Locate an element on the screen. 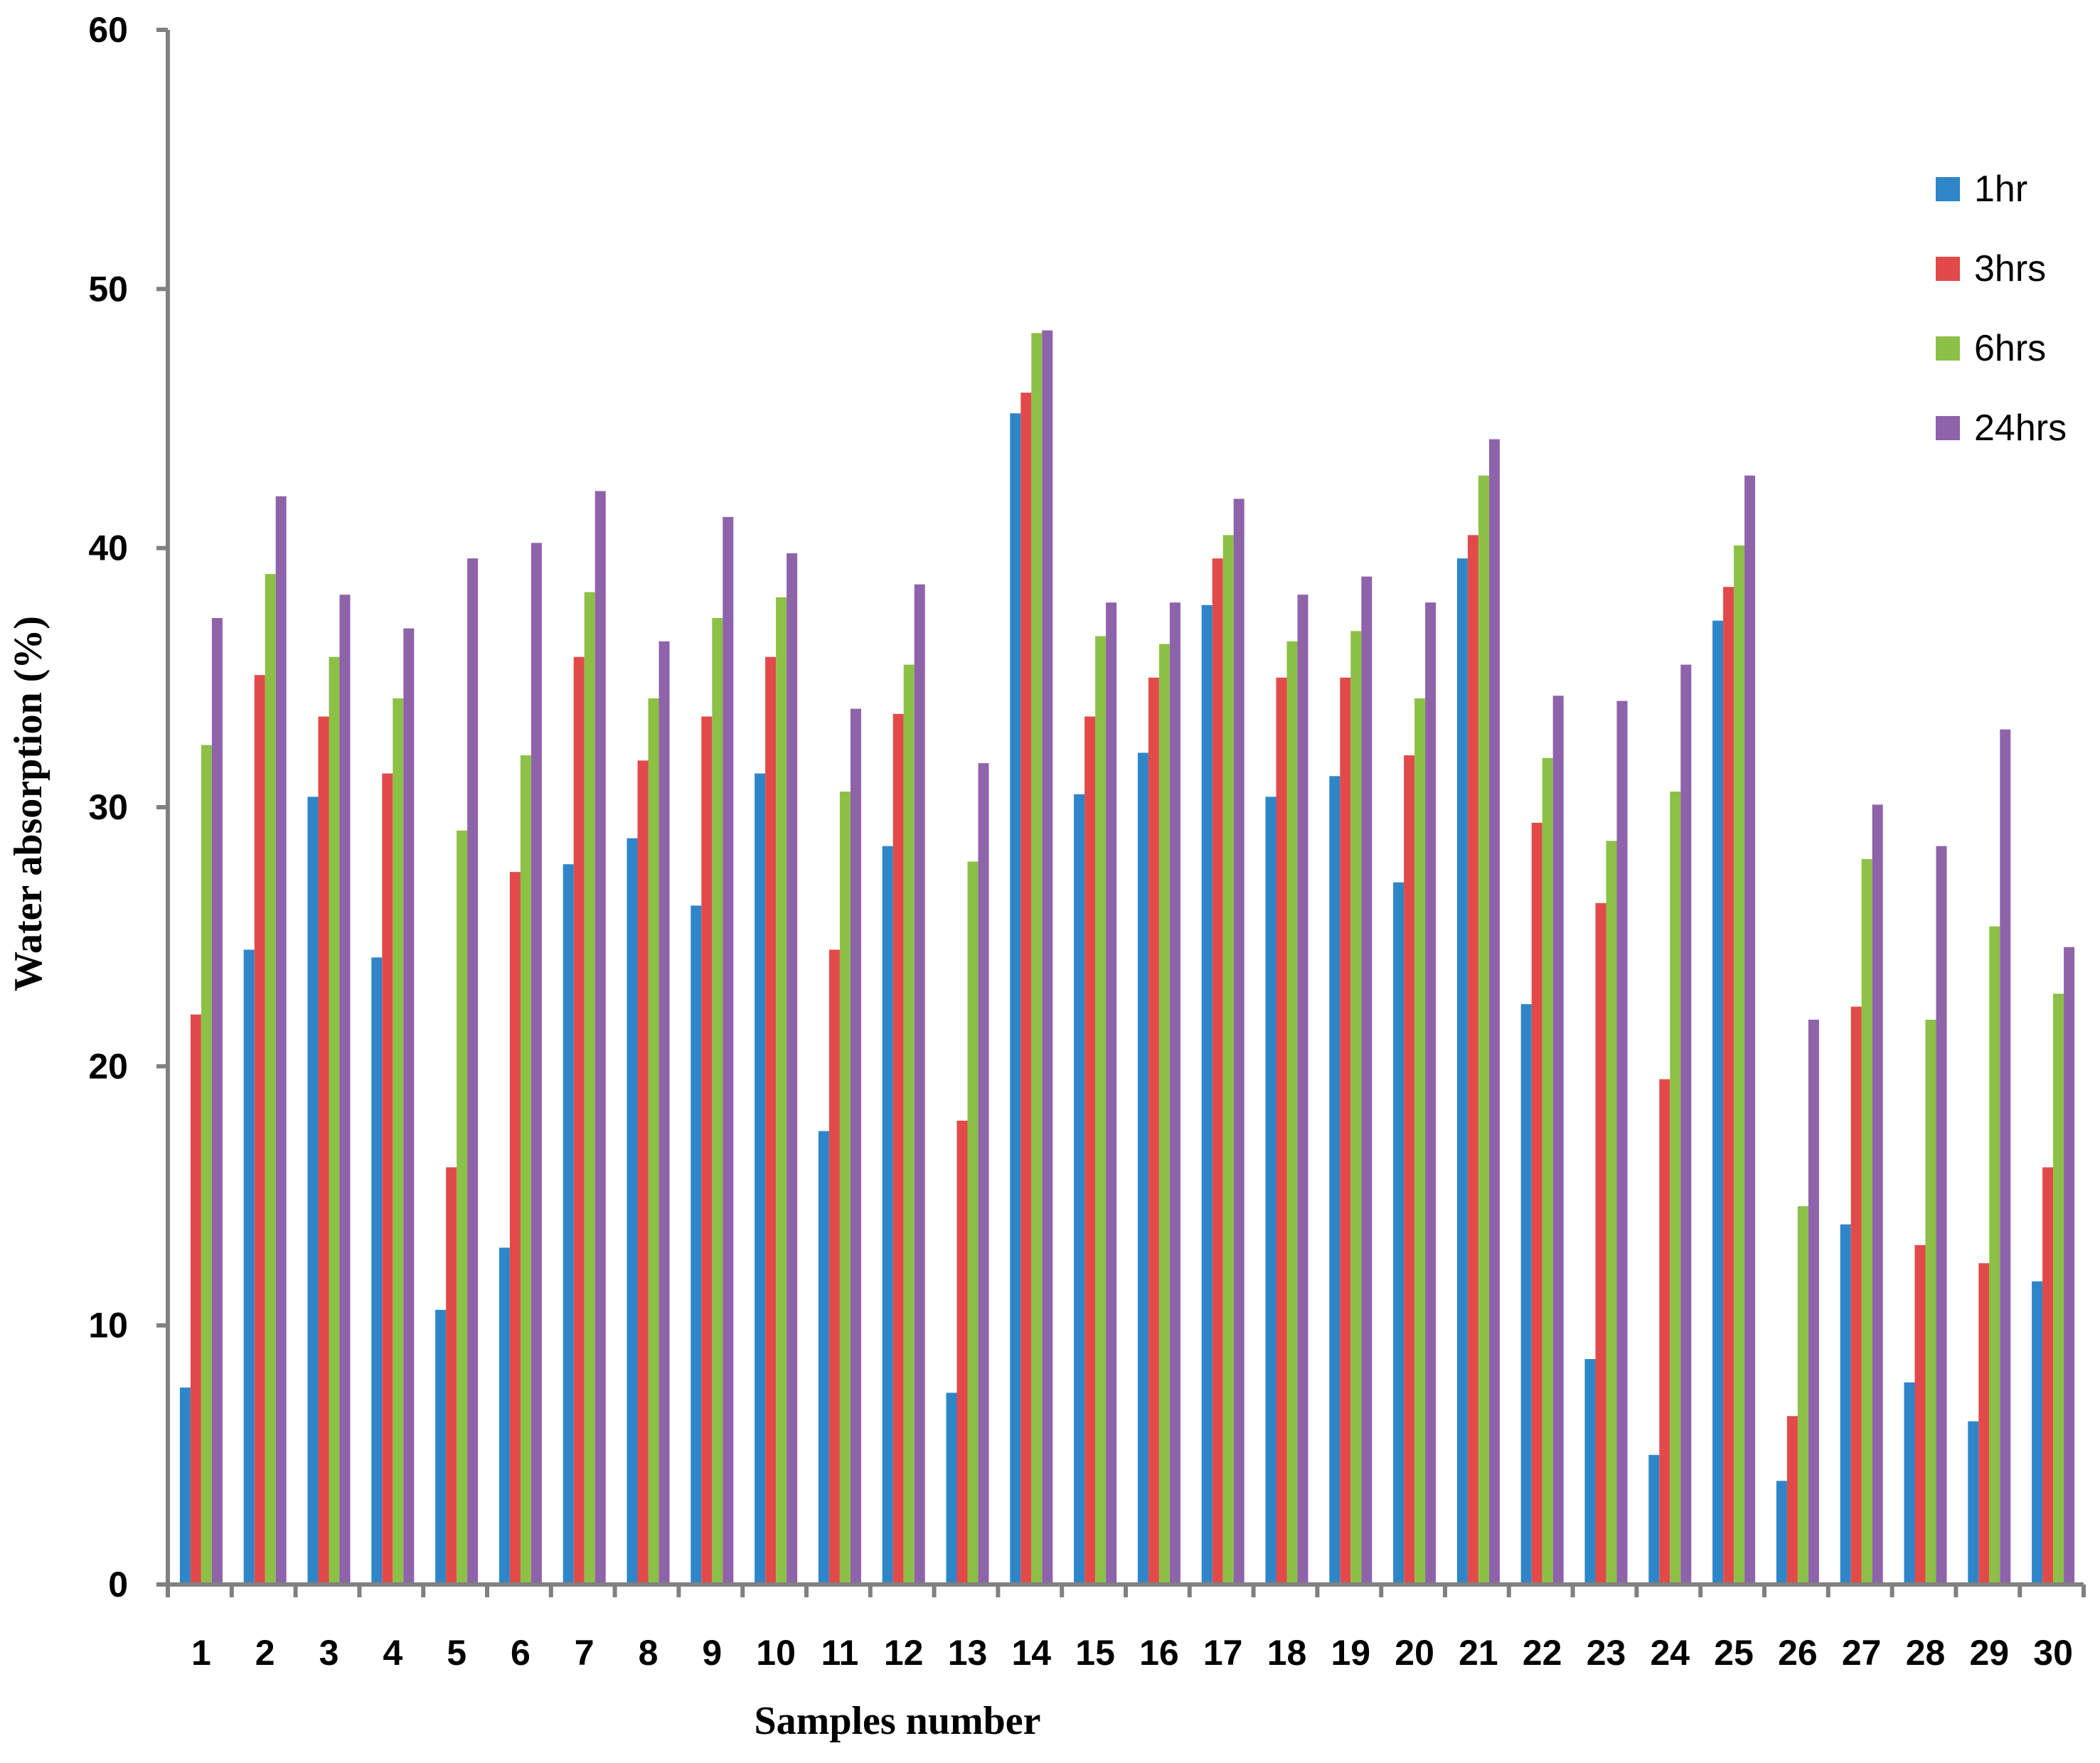 This screenshot has height=1763, width=2100. x-tick-label-22: 22 is located at coordinates (1543, 1653).